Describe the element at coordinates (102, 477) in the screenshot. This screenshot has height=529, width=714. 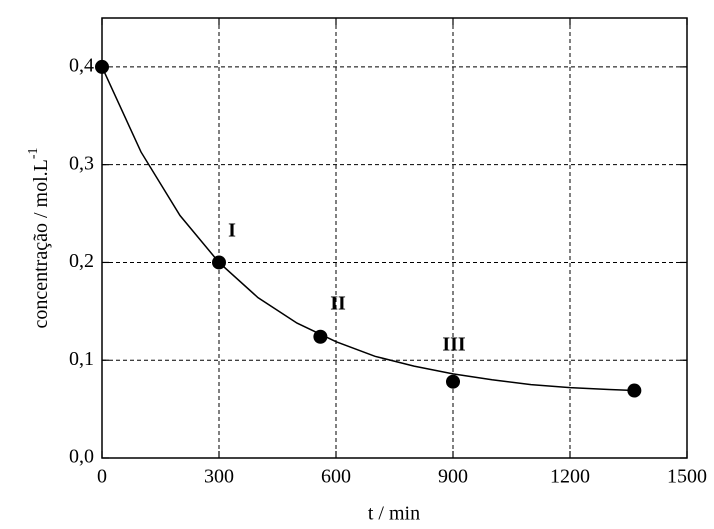
I see `x-tick-label: 0` at that location.